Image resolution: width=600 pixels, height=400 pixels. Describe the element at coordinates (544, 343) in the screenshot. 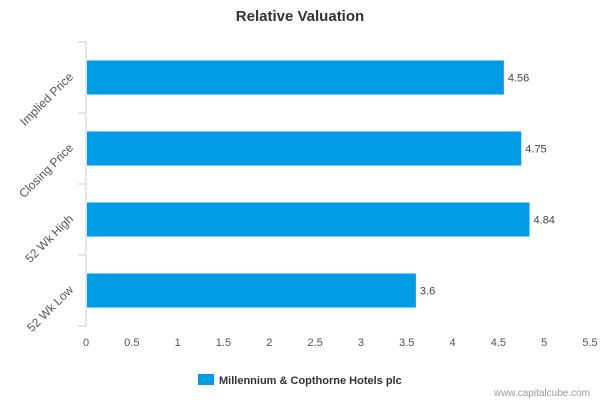

I see `x-tick-label: 5` at that location.